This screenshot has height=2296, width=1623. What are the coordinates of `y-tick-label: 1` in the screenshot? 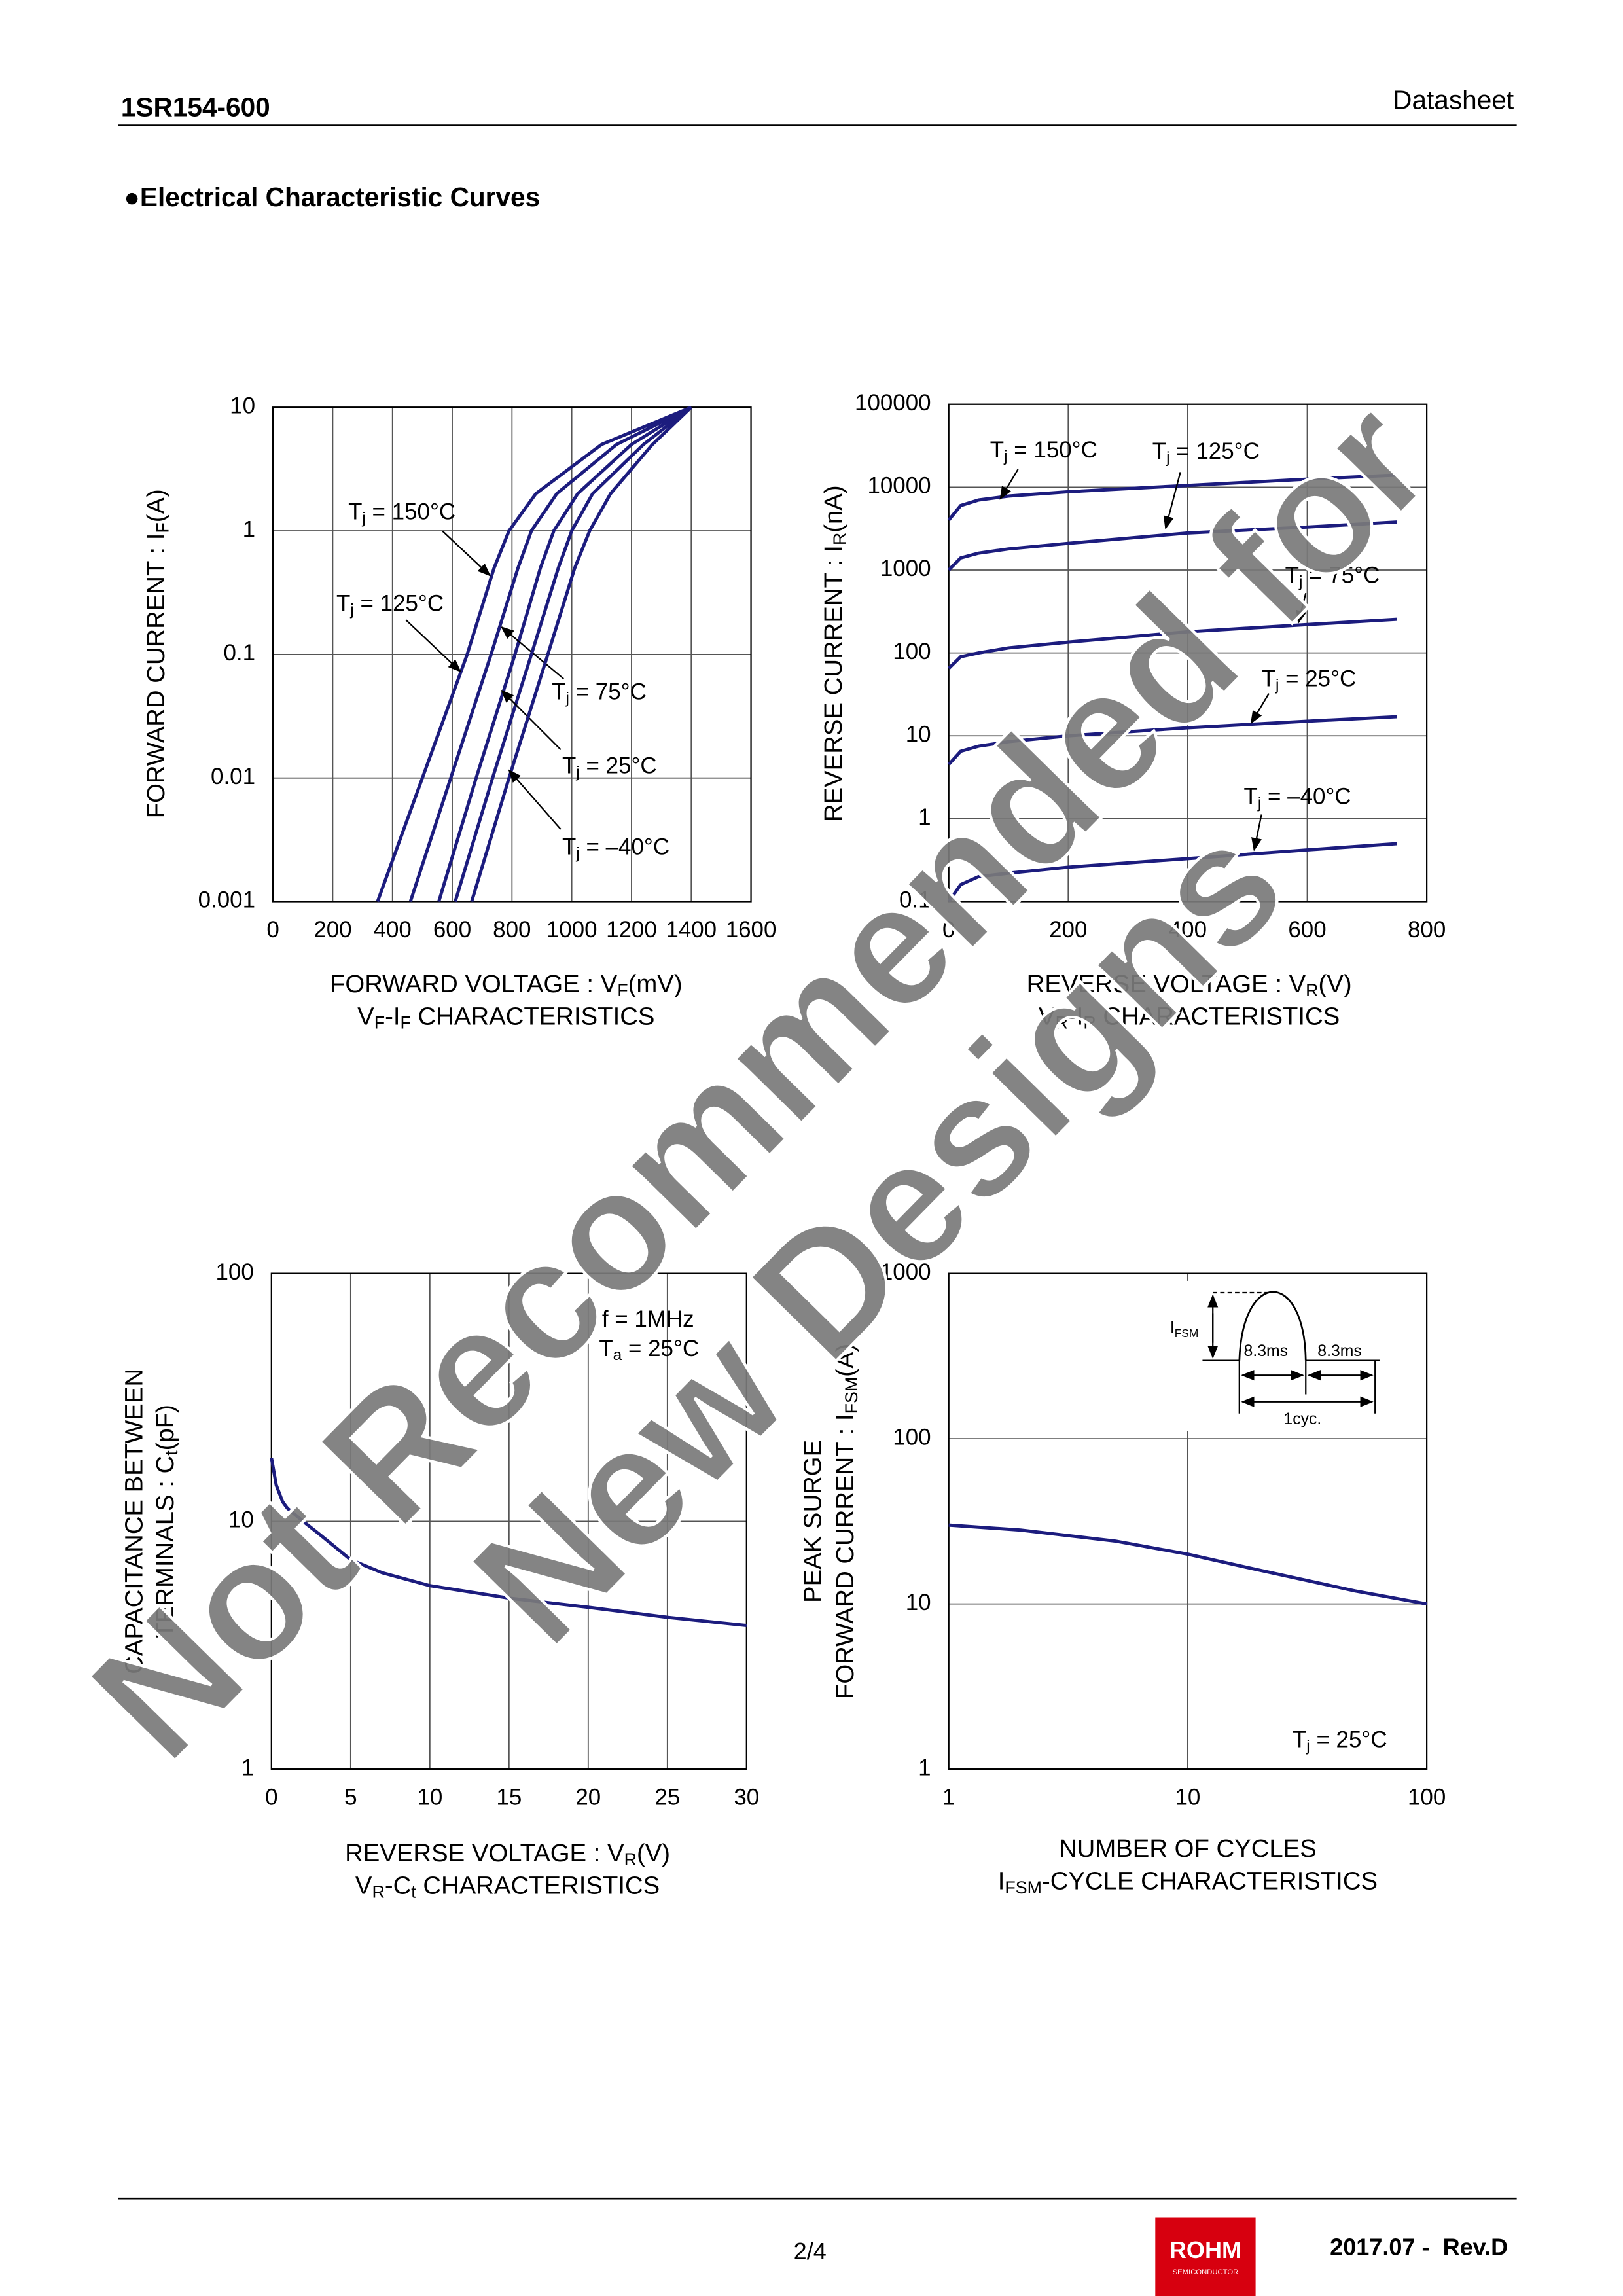 It's located at (249, 529).